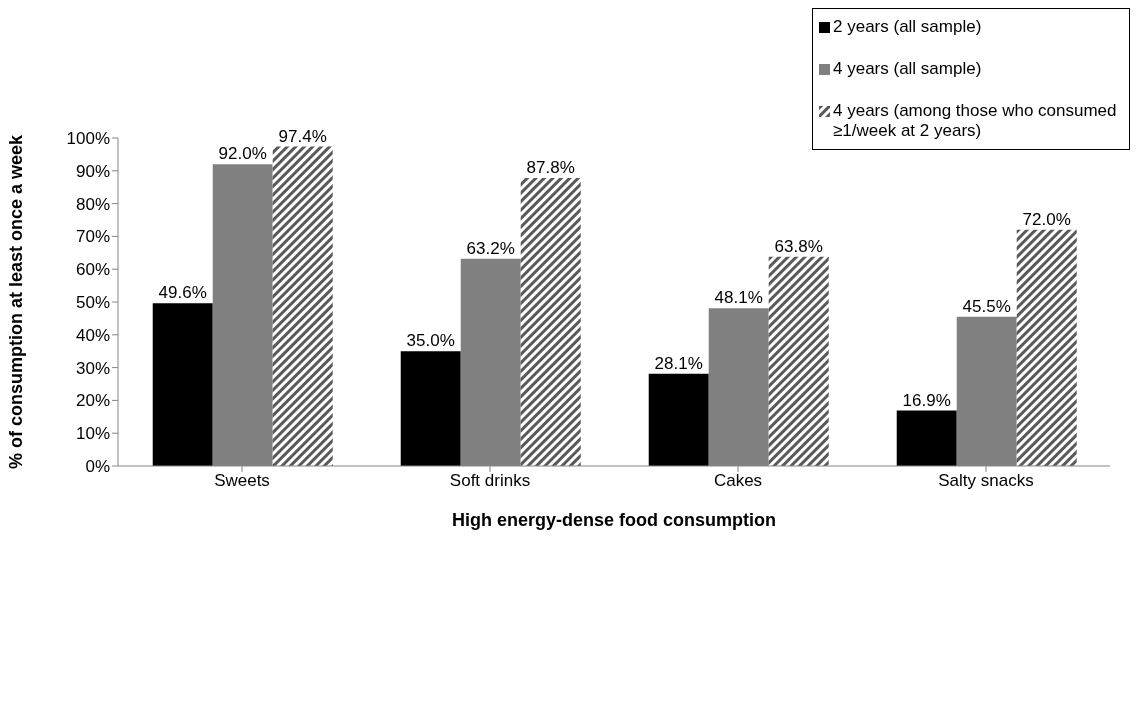 The width and height of the screenshot is (1148, 711). I want to click on data-label: 97.4%, so click(302, 136).